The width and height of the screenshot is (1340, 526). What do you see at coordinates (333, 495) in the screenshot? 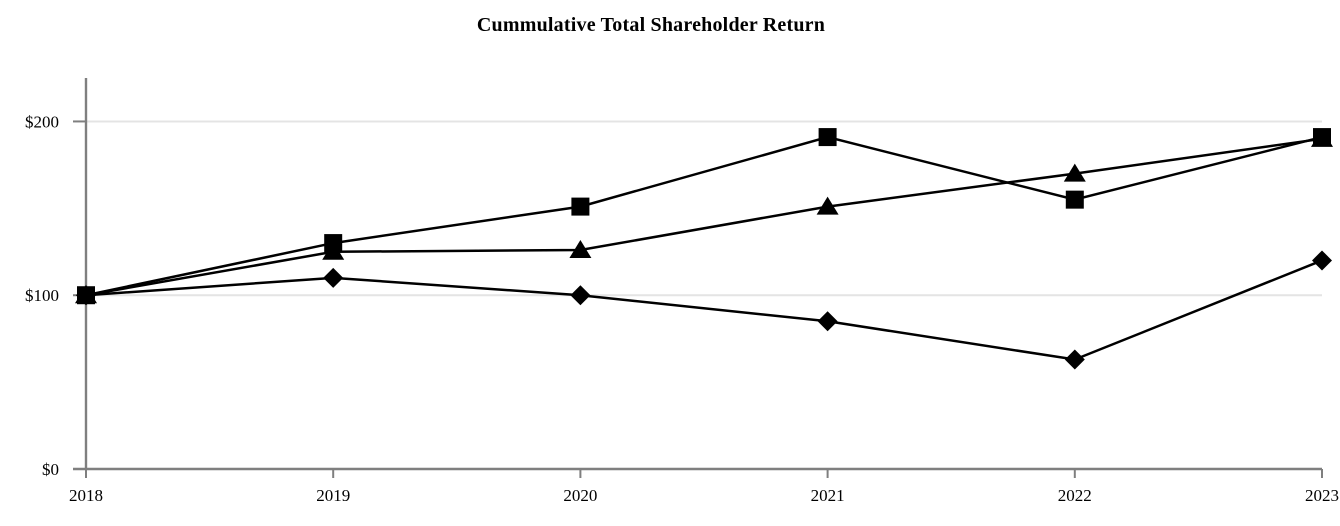
I see `x-tick-label-2019: 2019` at bounding box center [333, 495].